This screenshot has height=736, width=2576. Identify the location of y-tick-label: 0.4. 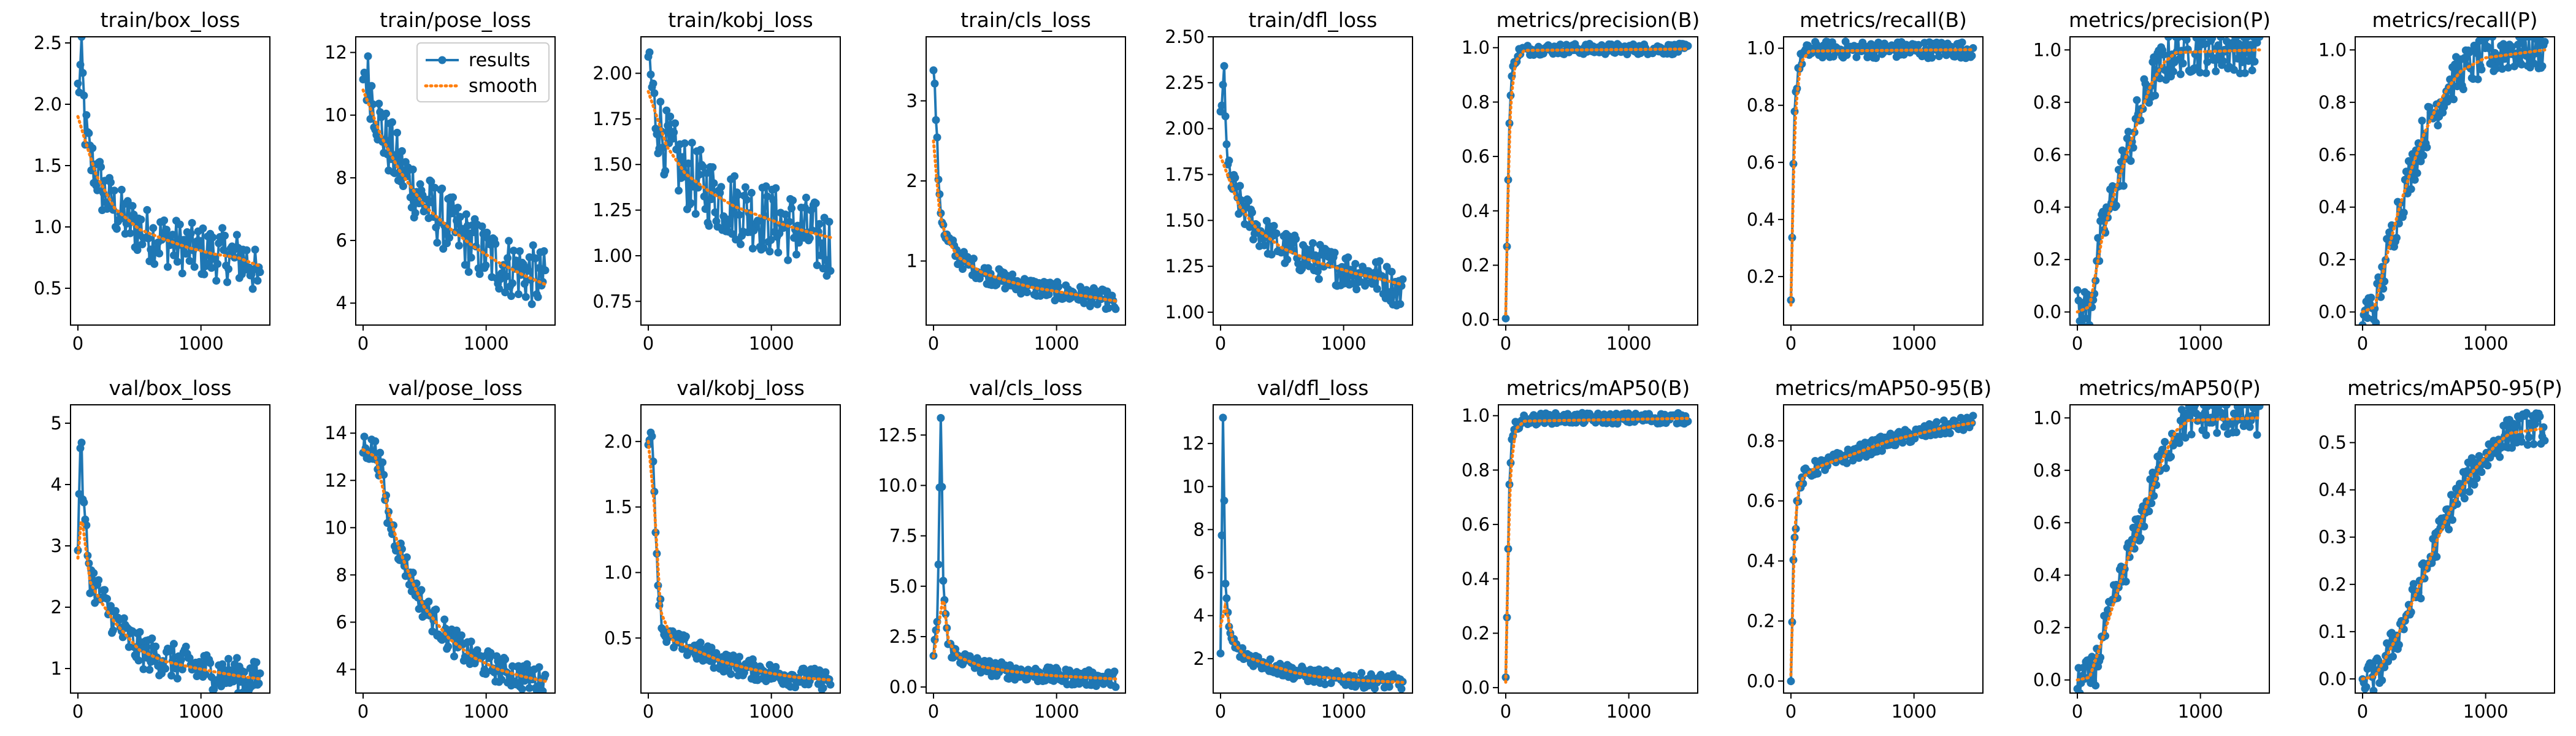
(2332, 207).